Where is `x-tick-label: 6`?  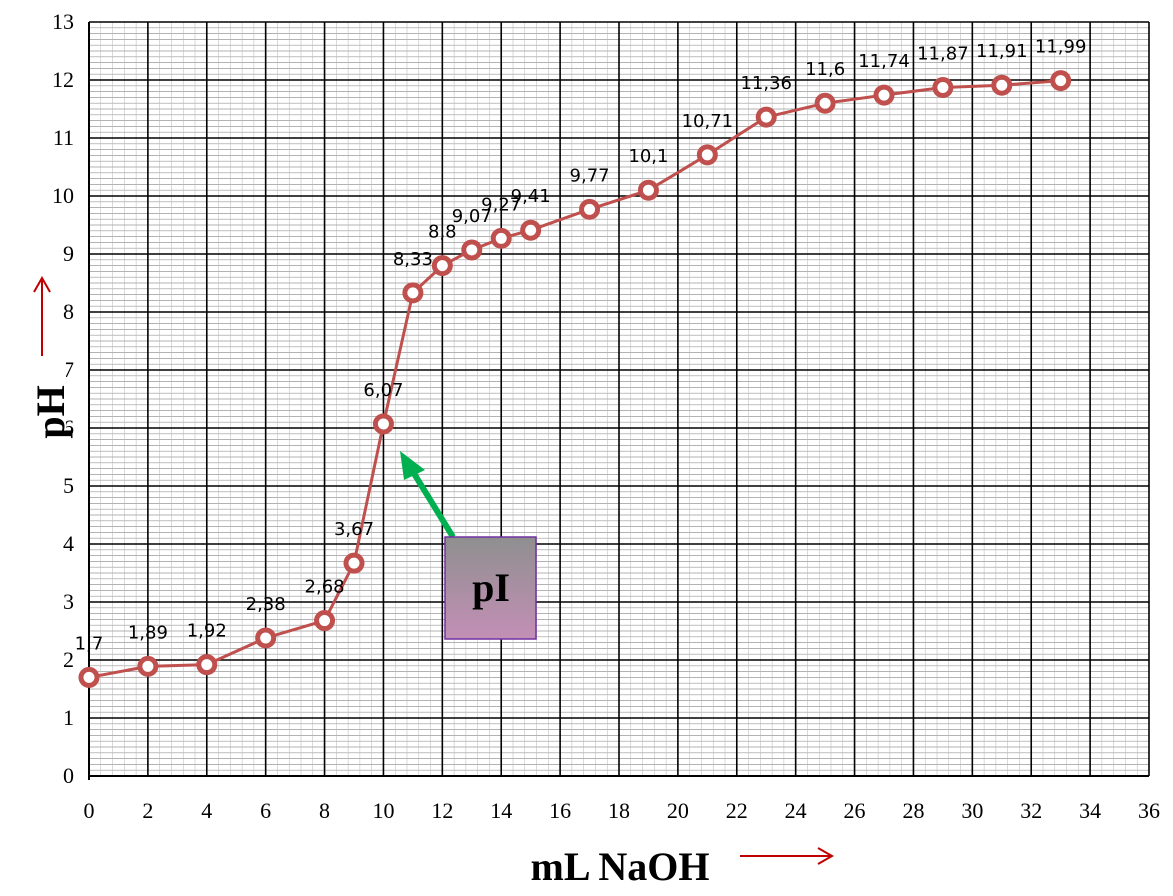
x-tick-label: 6 is located at coordinates (265, 810).